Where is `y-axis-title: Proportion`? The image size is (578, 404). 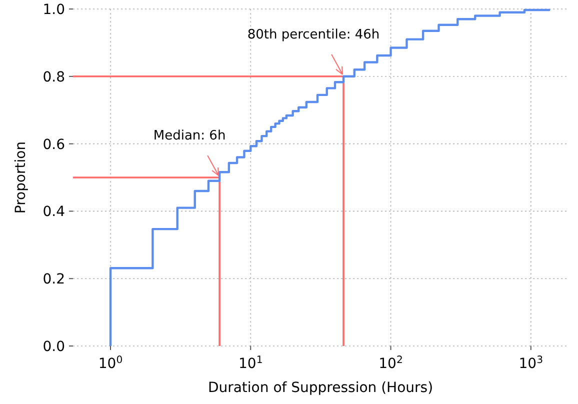 y-axis-title: Proportion is located at coordinates (21, 177).